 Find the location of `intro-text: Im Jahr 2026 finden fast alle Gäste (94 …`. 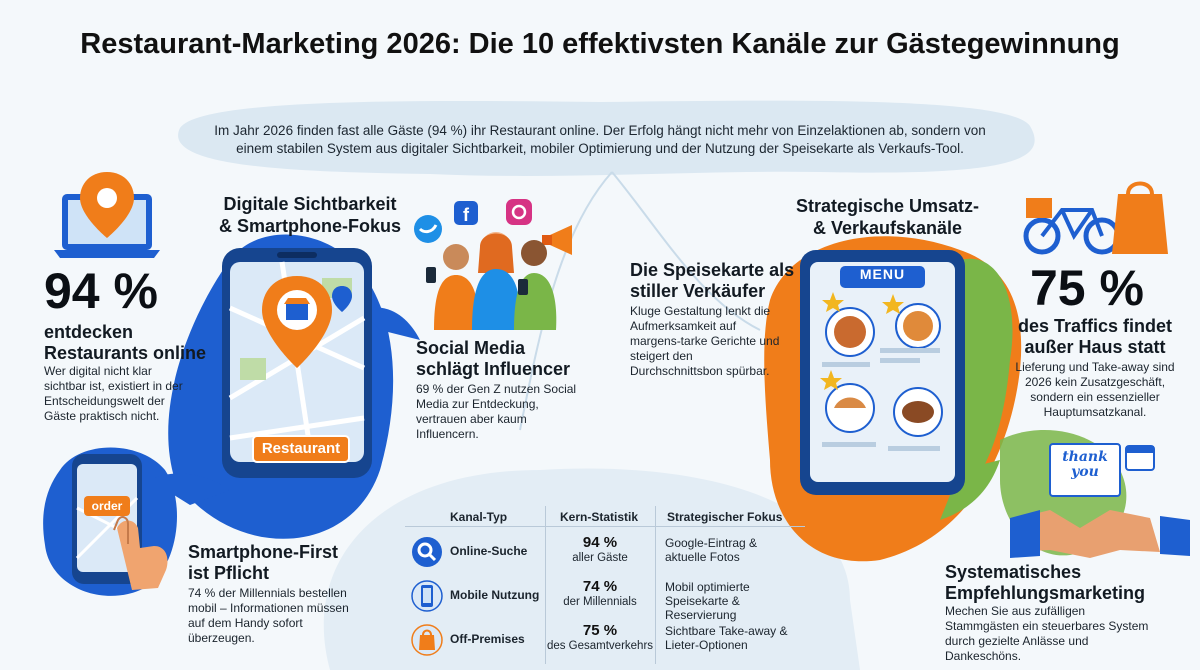

intro-text: Im Jahr 2026 finden fast alle Gäste (94 … is located at coordinates (600, 139).